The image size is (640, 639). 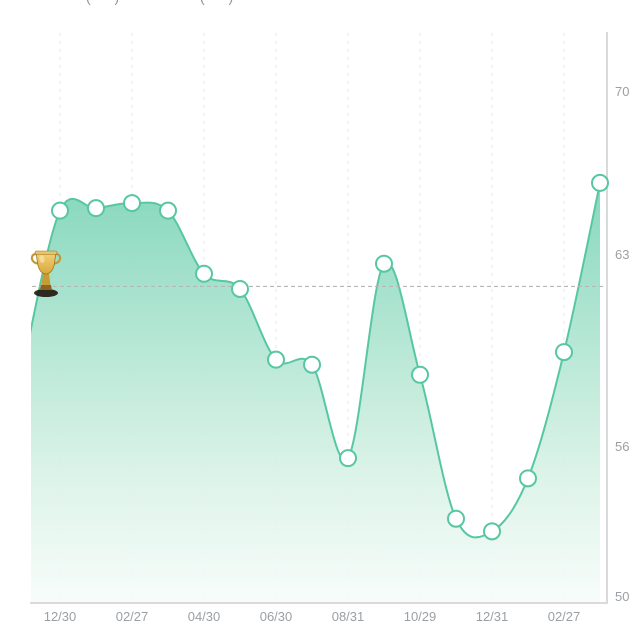 I want to click on x-tick-label: 12/30, so click(x=60, y=616).